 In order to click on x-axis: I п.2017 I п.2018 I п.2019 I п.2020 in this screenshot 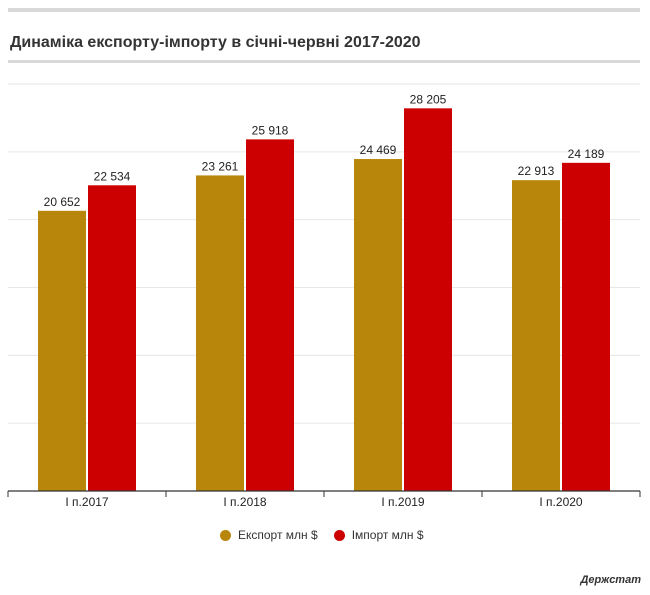, I will do `click(324, 499)`.